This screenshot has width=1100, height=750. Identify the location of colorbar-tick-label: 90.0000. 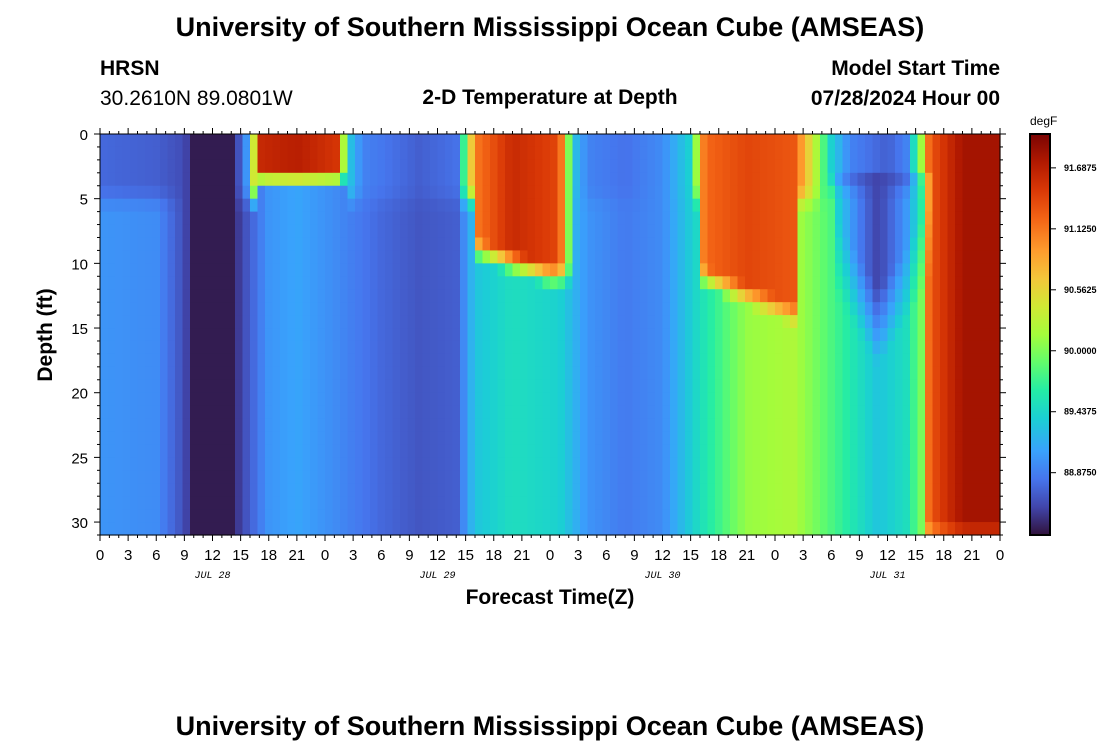
(1080, 351).